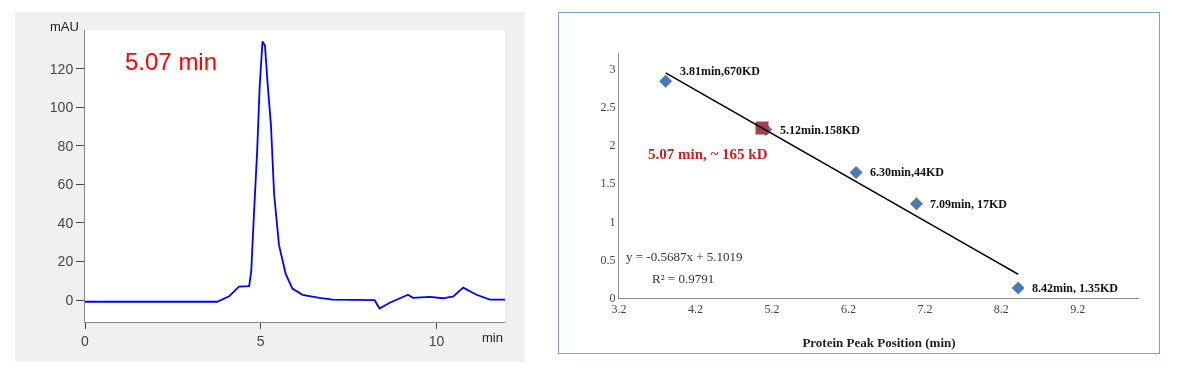  What do you see at coordinates (708, 154) in the screenshot?
I see `annotation: 5.07 min, ~ 165 kD` at bounding box center [708, 154].